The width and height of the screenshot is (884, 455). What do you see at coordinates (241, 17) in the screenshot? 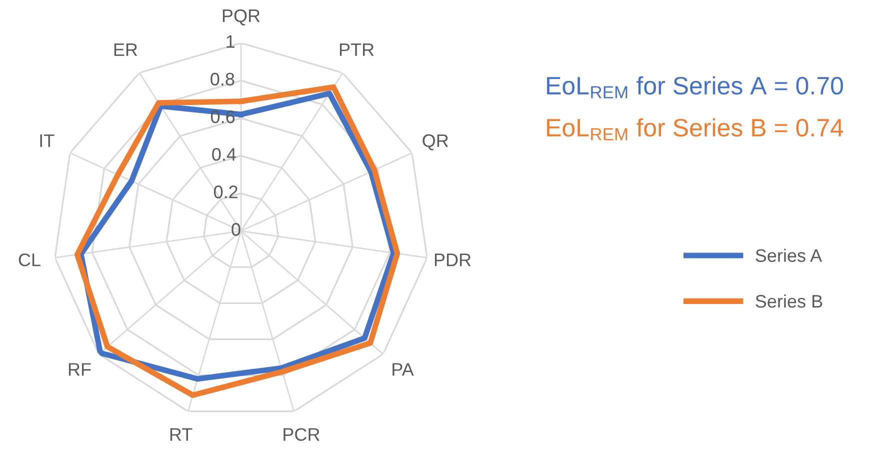
I see `spoke-label: PQR` at bounding box center [241, 17].